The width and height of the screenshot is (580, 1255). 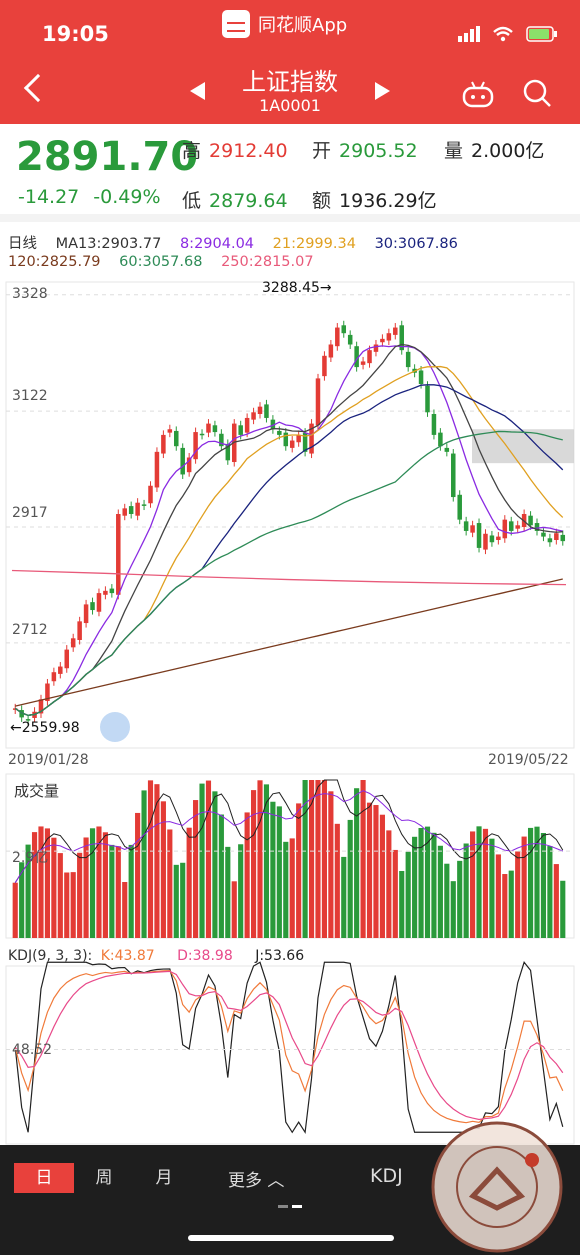 What do you see at coordinates (54, 262) in the screenshot?
I see `ma120-label: 120:2825.79` at bounding box center [54, 262].